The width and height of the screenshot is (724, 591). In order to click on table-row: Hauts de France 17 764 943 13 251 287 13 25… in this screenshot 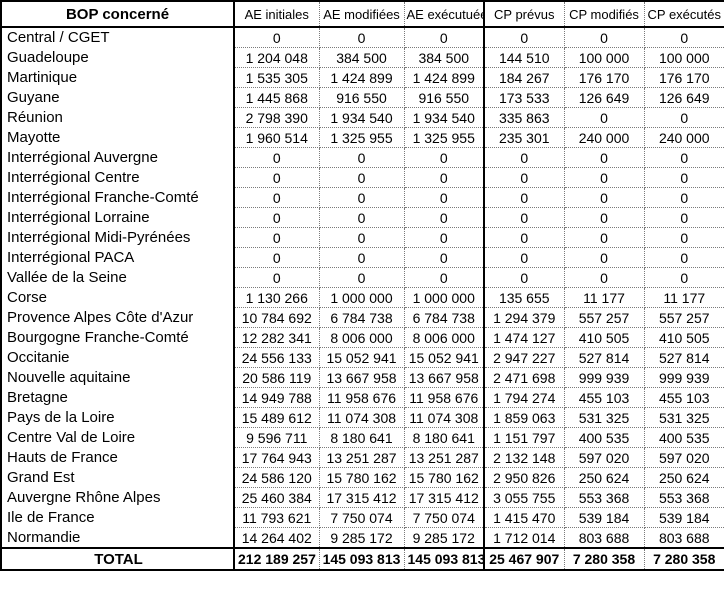, I will do `click(362, 457)`.